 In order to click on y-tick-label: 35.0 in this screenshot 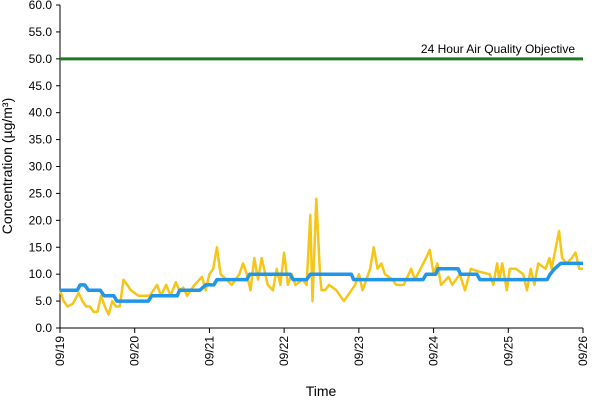, I will do `click(41, 140)`.